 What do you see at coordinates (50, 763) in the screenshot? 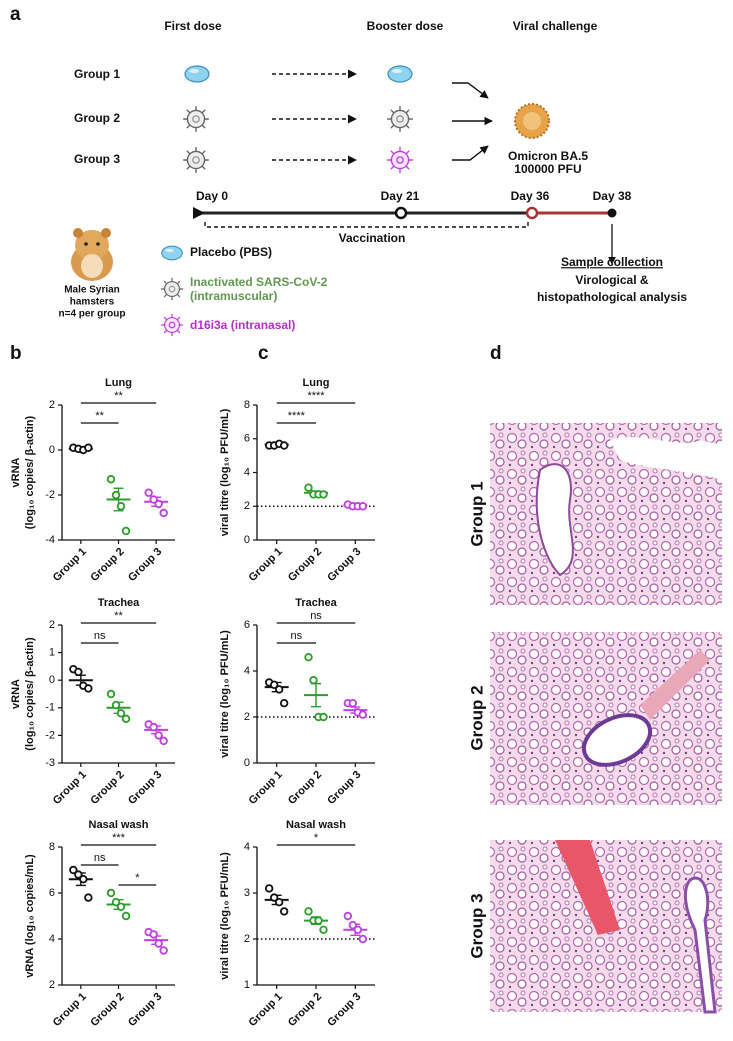
I see `y-tick-label: -3` at bounding box center [50, 763].